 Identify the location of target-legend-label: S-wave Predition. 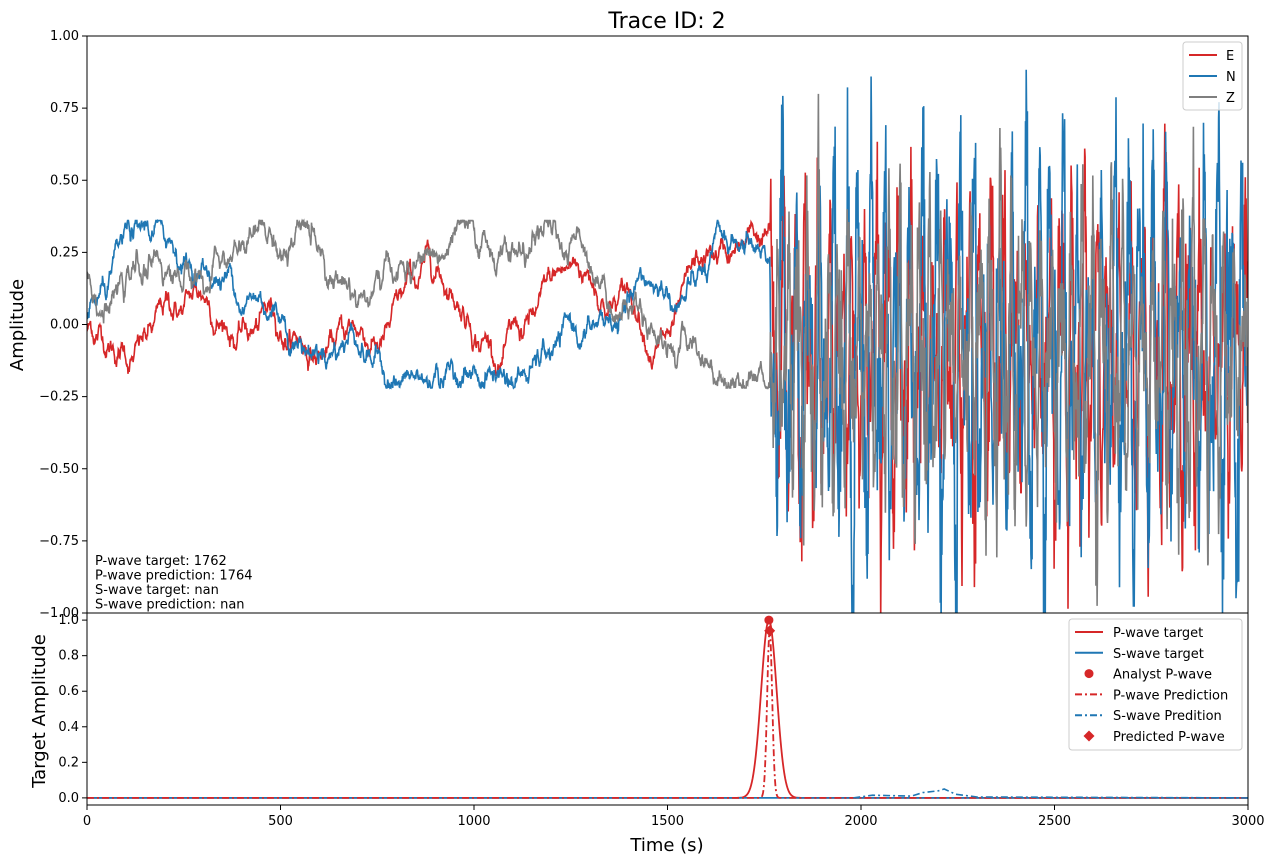
(1167, 716).